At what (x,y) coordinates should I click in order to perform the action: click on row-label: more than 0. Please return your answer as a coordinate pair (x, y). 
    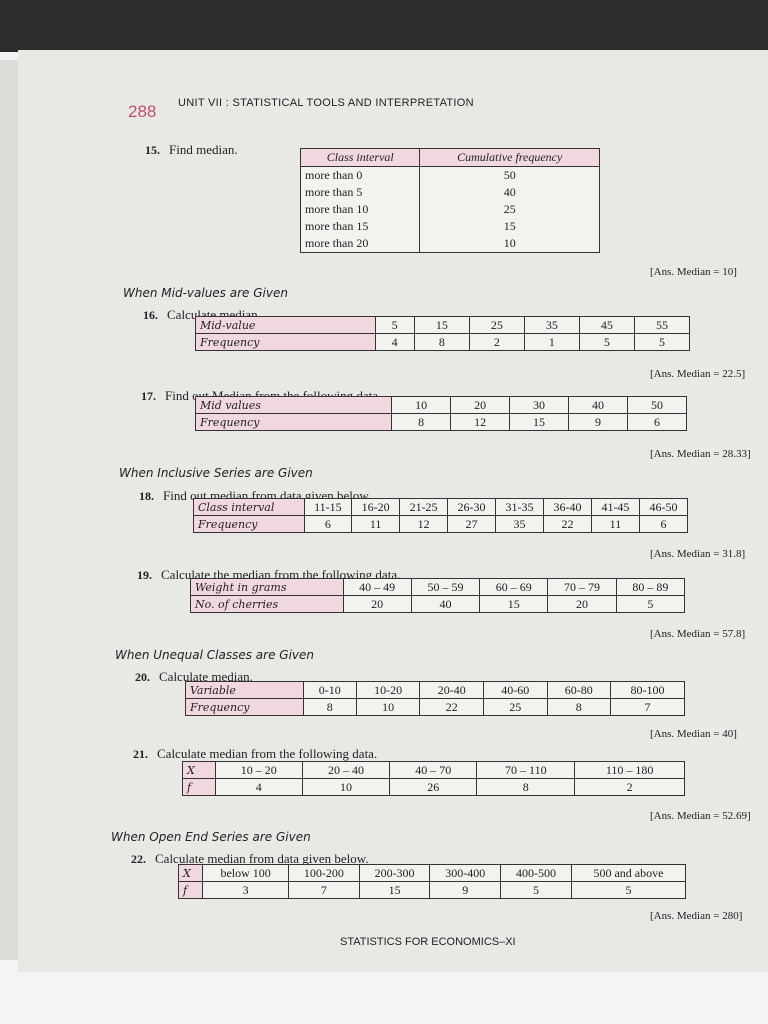
    Looking at the image, I should click on (360, 175).